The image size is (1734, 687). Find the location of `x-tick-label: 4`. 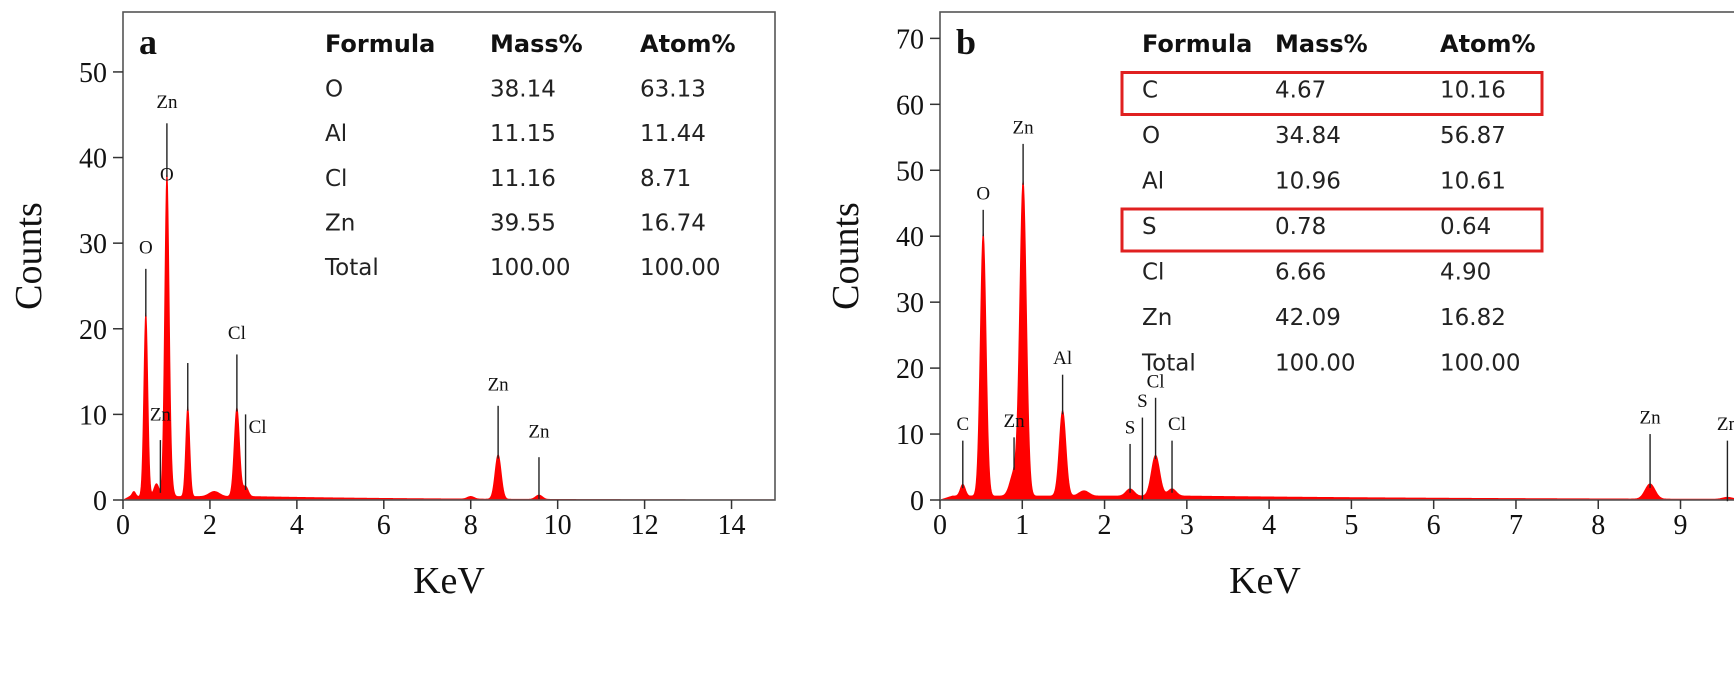

x-tick-label: 4 is located at coordinates (297, 525).